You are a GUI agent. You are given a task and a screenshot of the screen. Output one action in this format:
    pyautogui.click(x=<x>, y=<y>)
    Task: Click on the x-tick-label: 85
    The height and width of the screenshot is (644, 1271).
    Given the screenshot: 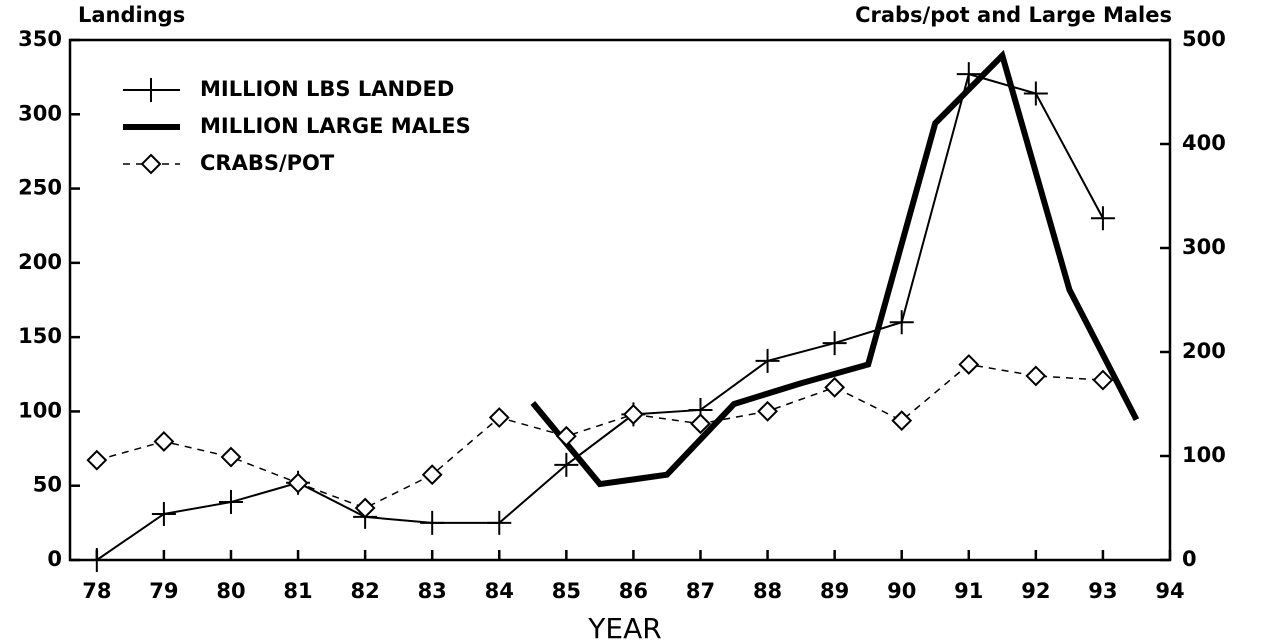 What is the action you would take?
    pyautogui.click(x=566, y=591)
    